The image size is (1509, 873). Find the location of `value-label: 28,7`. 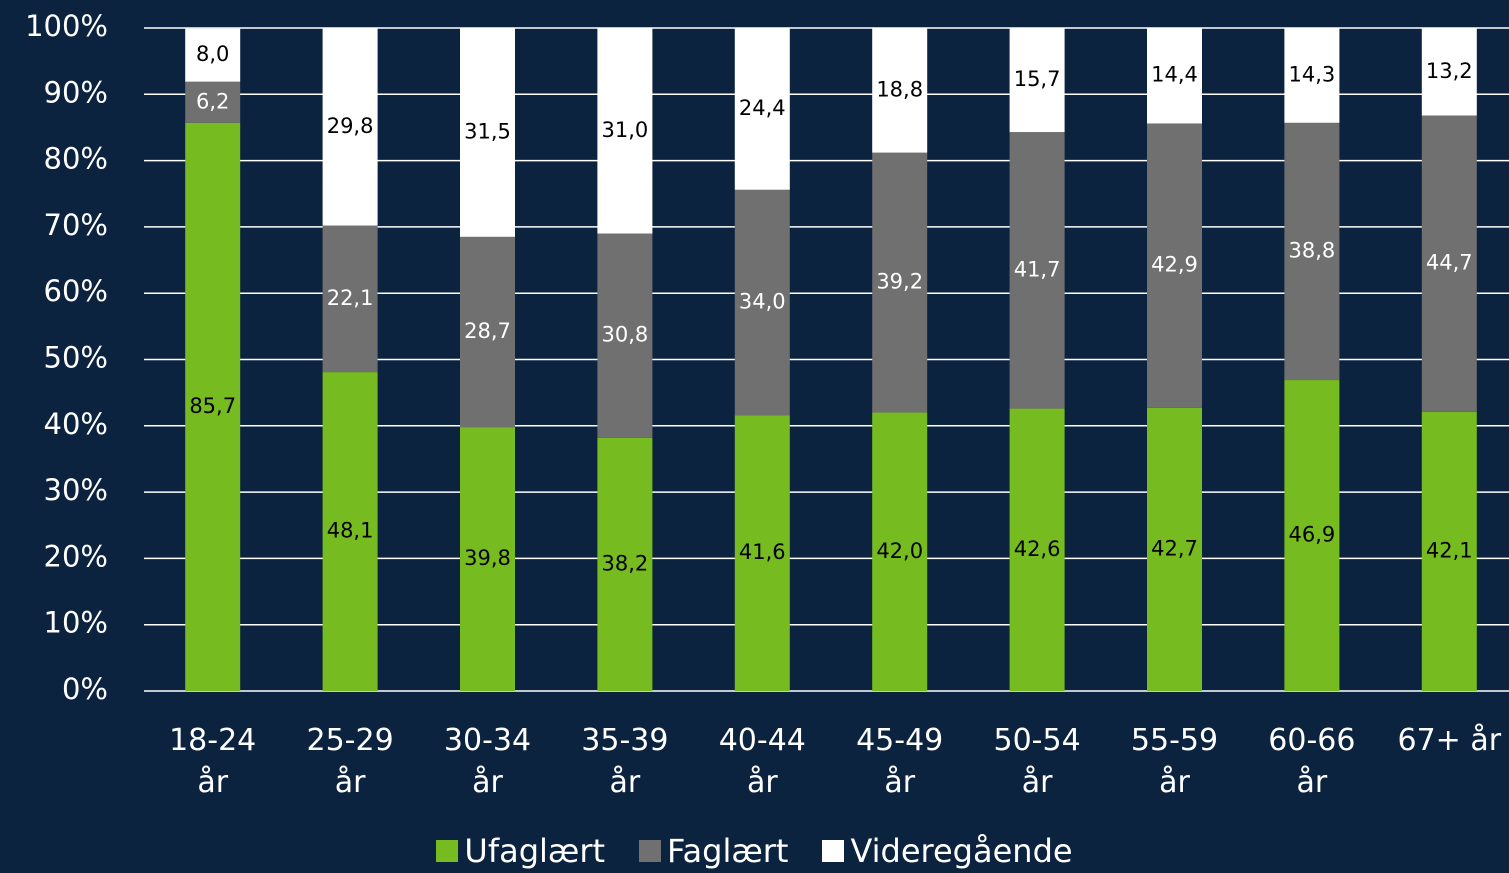

value-label: 28,7 is located at coordinates (487, 331).